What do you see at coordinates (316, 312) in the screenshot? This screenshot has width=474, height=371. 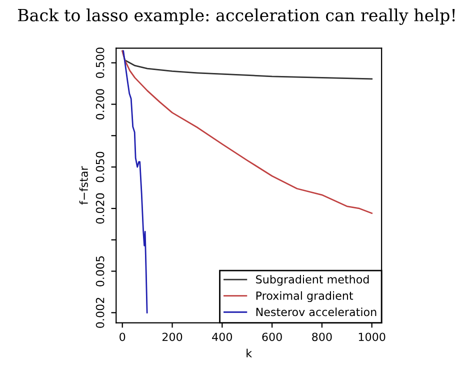 I see `legend-label: Nesterov acceleration` at bounding box center [316, 312].